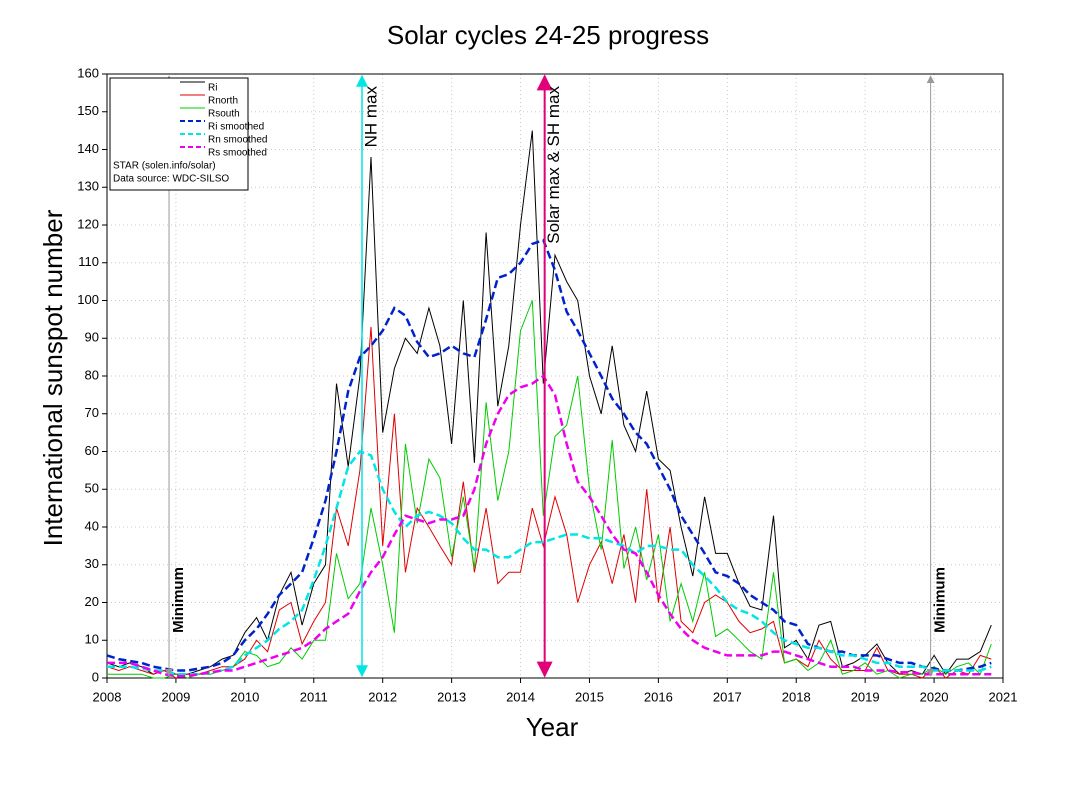  I want to click on legend-note: STAR (solen.info/solar), so click(164, 166).